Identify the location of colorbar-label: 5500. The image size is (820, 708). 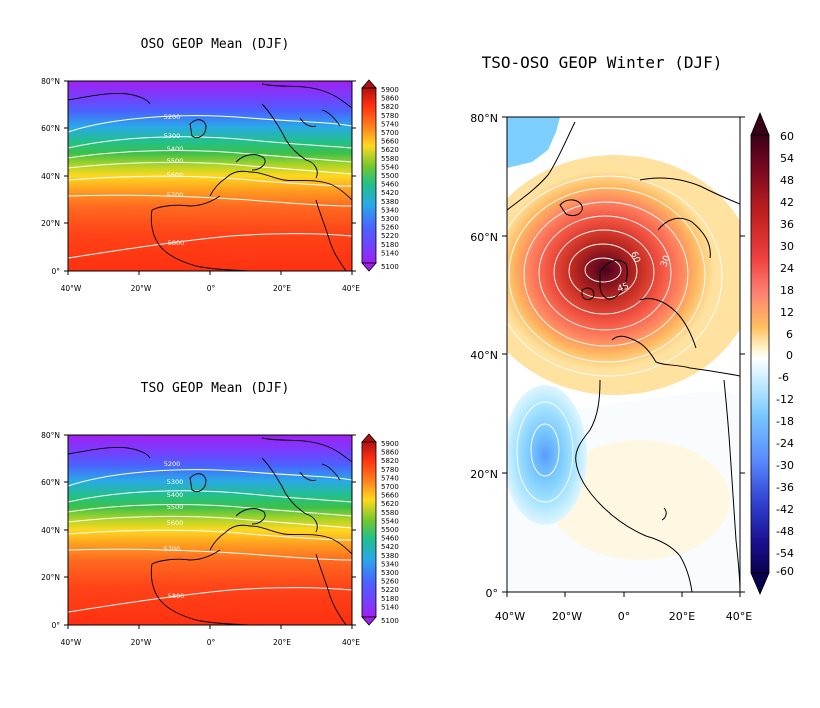
(390, 176).